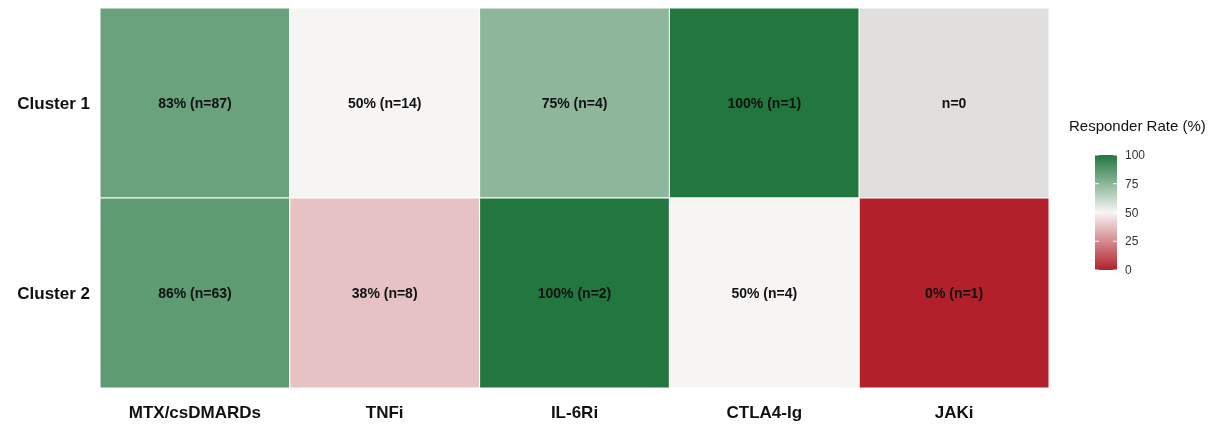  I want to click on x-tick-label: IL-6Ri, so click(574, 412).